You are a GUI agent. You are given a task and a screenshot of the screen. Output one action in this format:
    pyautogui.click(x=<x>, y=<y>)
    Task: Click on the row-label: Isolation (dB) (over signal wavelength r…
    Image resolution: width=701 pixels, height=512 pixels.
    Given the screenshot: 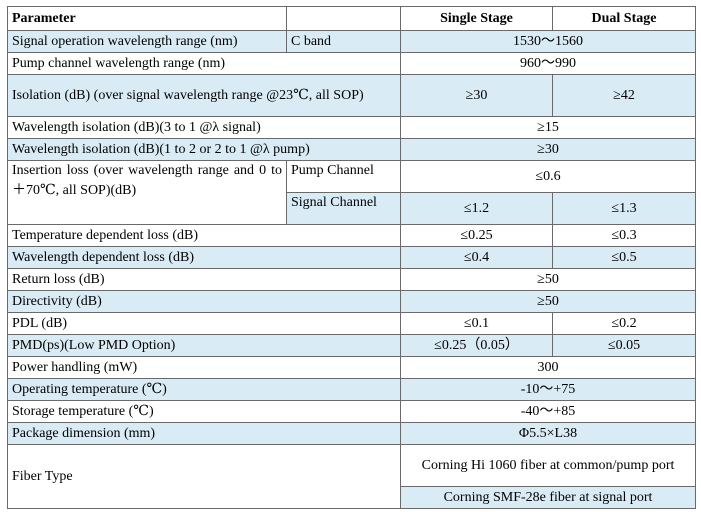 What is the action you would take?
    pyautogui.click(x=204, y=95)
    